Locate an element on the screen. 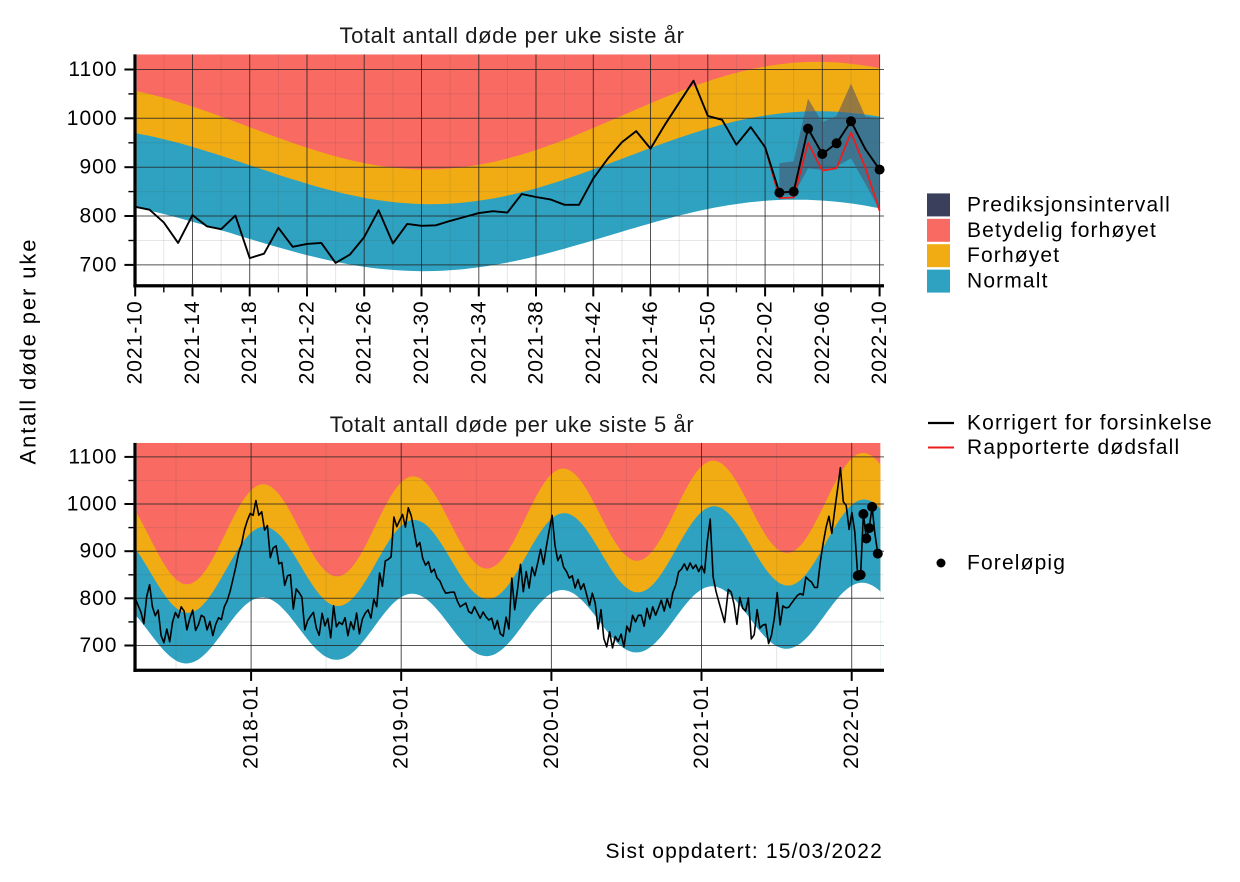 Image resolution: width=1240 pixels, height=882 pixels. svg-text: 2021-10 is located at coordinates (135, 342).